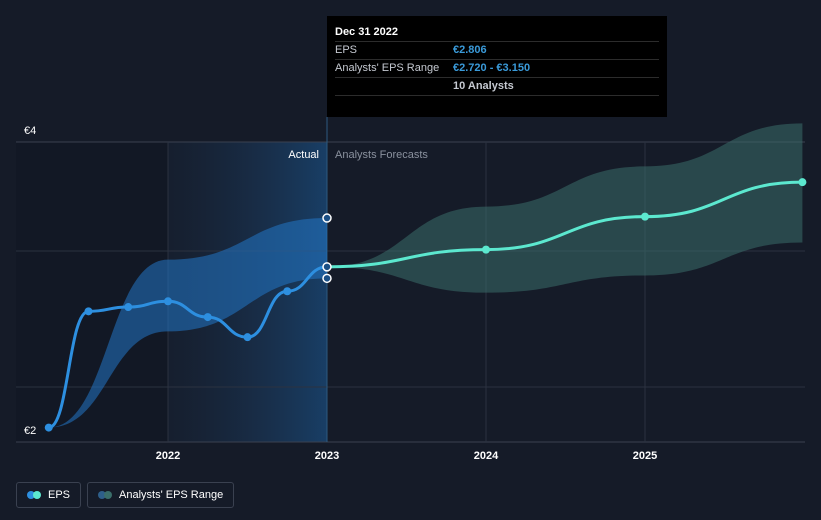 This screenshot has width=821, height=520. I want to click on tooltip-eps-value: €2.806, so click(470, 50).